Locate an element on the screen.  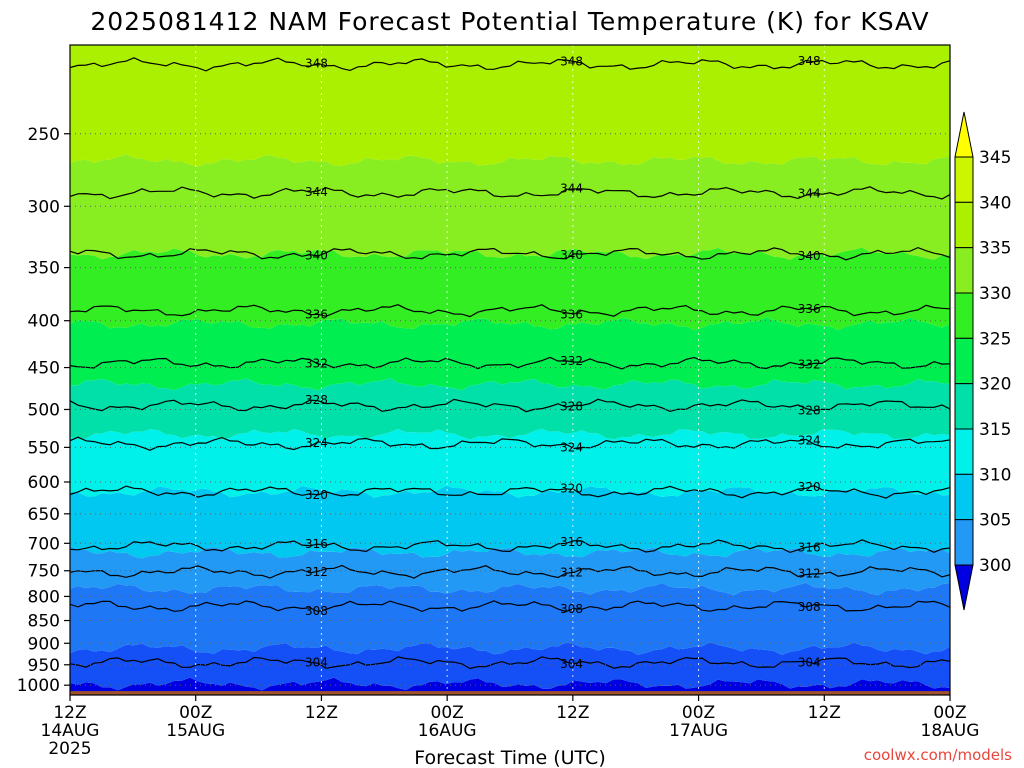
contour-label: 304 is located at coordinates (571, 664).